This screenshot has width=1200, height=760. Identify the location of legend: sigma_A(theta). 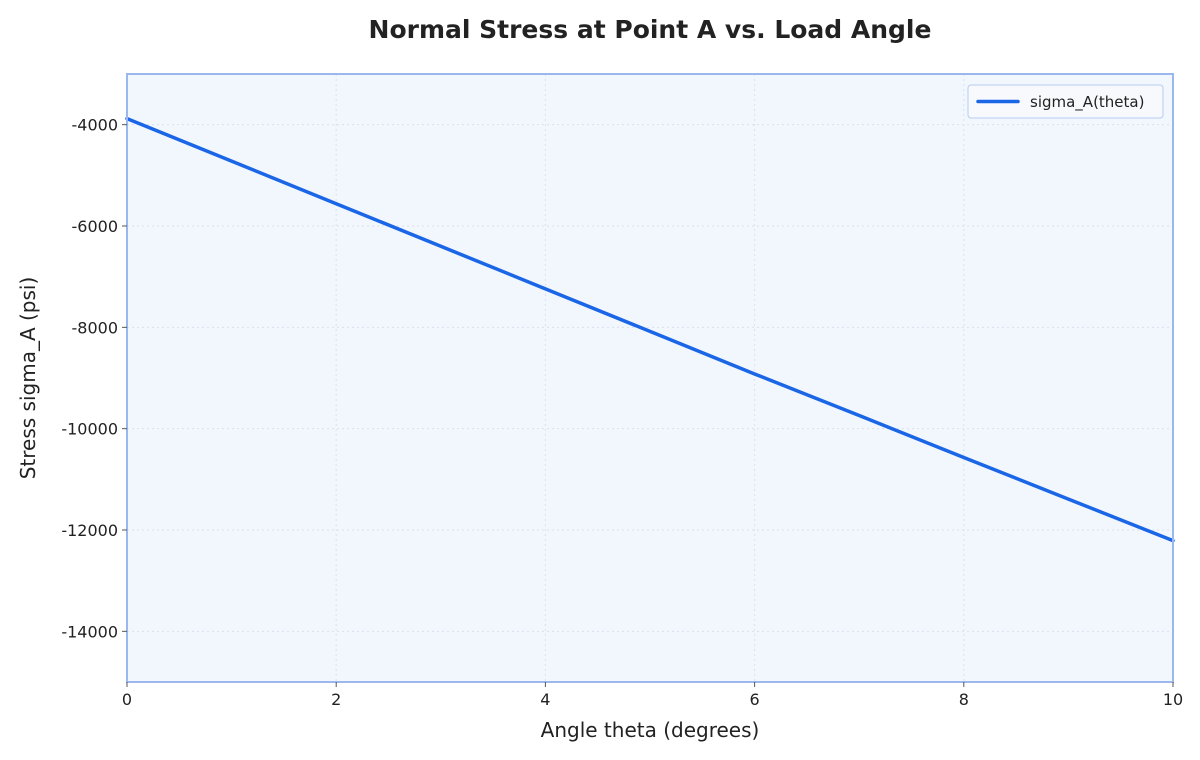
(1065, 101).